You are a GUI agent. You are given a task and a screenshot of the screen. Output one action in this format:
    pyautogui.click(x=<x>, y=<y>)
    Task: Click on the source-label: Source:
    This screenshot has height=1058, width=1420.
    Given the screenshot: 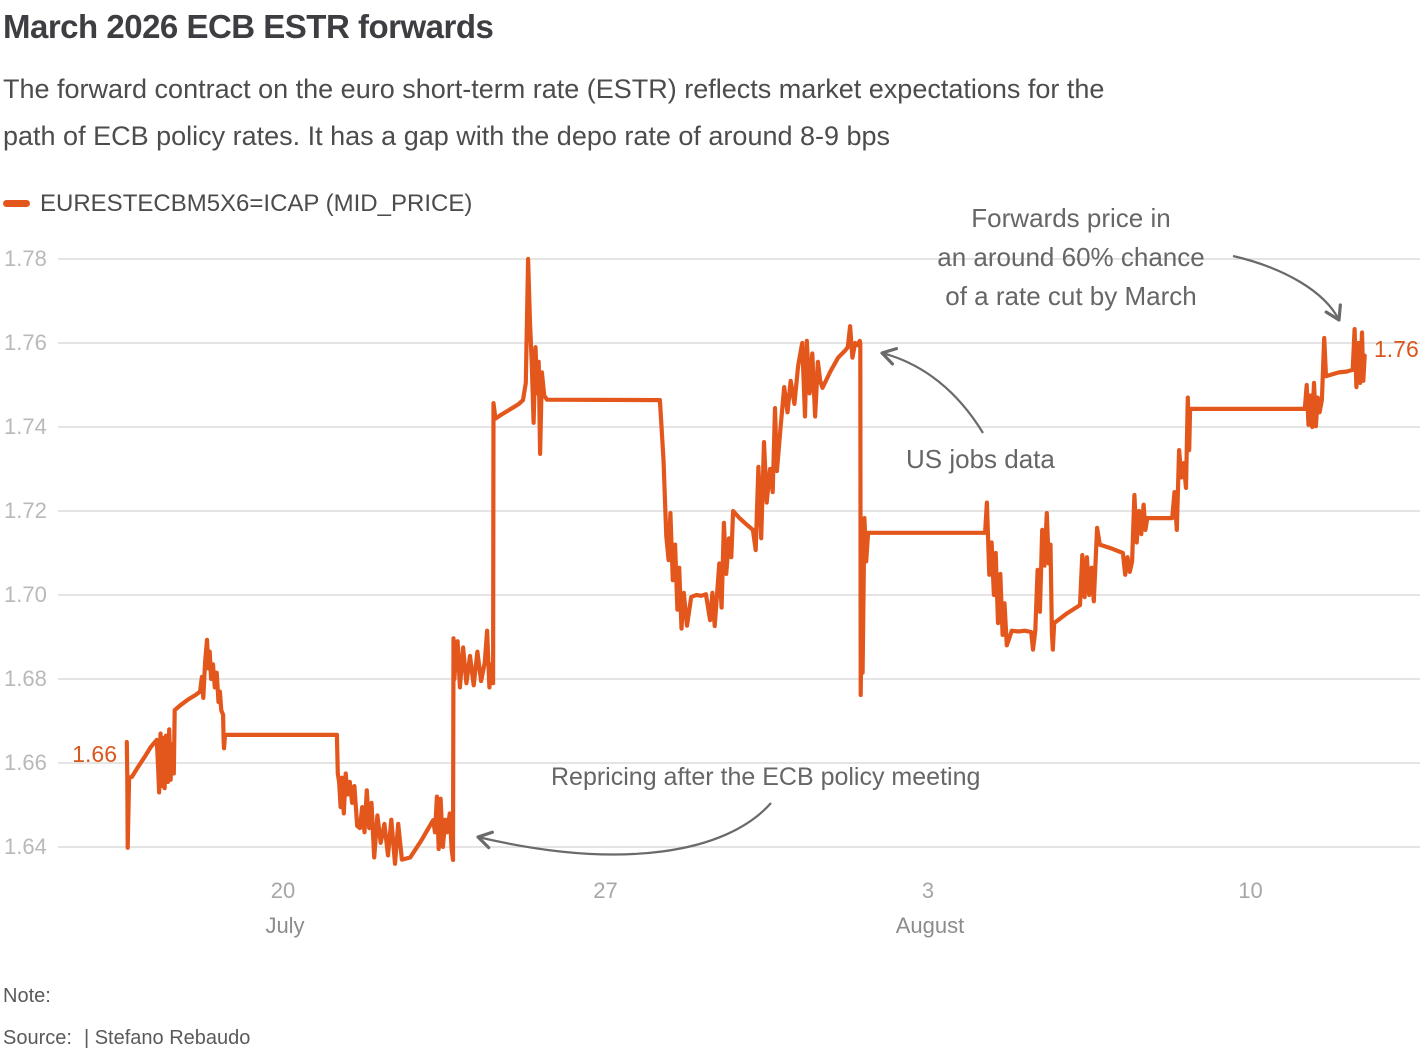 What is the action you would take?
    pyautogui.click(x=37, y=1038)
    